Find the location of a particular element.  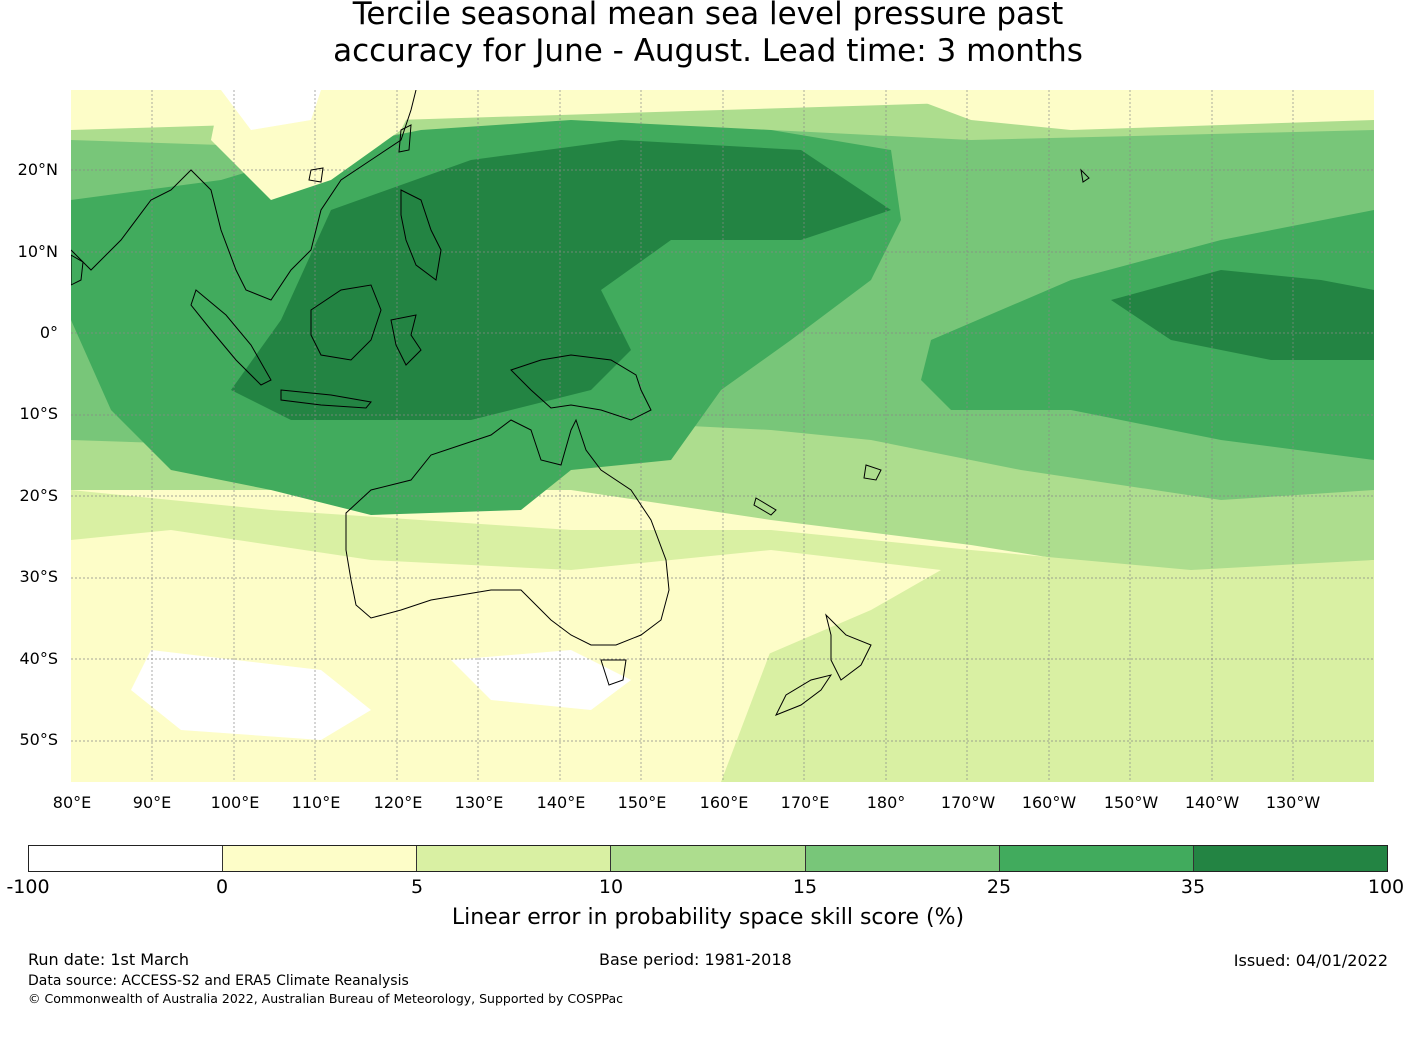

tasmania-coast is located at coordinates (613, 672).